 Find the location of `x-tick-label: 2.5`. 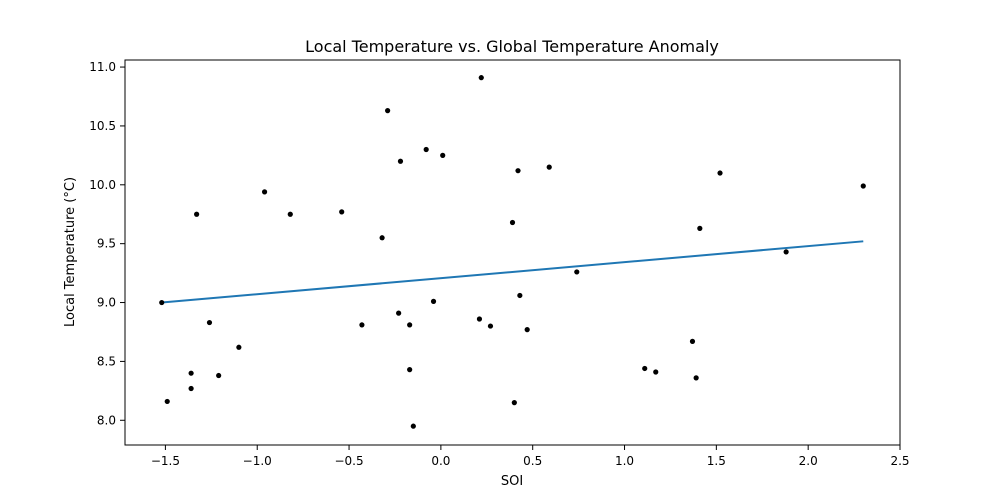

x-tick-label: 2.5 is located at coordinates (899, 461).